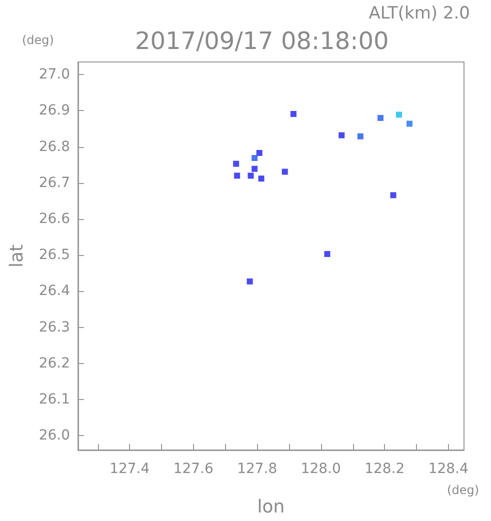  Describe the element at coordinates (54, 327) in the screenshot. I see `y-tick-label: 26.3` at that location.